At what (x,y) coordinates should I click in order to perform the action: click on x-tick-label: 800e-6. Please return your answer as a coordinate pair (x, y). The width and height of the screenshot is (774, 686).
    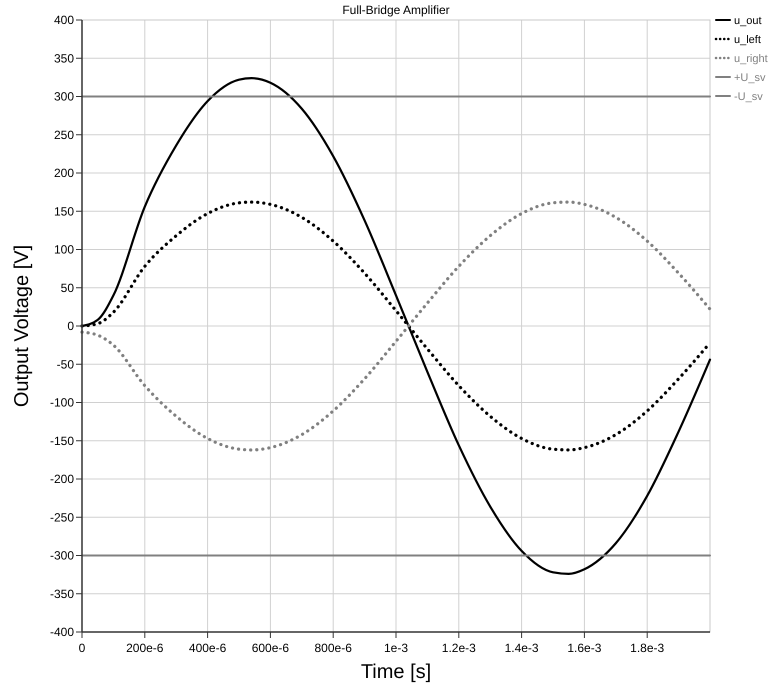
    Looking at the image, I should click on (333, 648).